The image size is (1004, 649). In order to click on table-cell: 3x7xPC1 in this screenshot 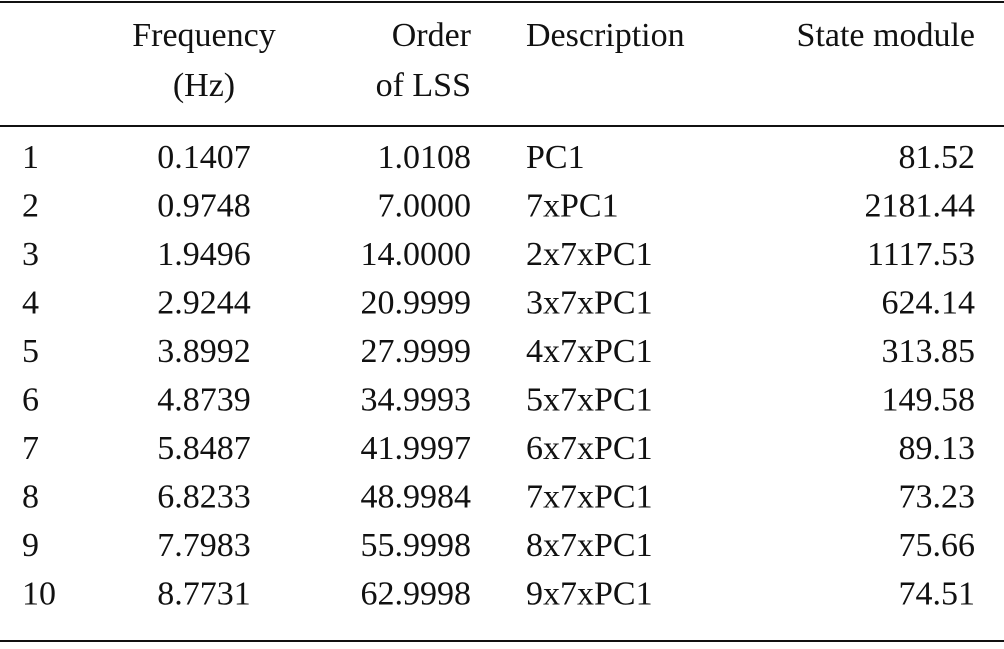, I will do `click(589, 302)`.